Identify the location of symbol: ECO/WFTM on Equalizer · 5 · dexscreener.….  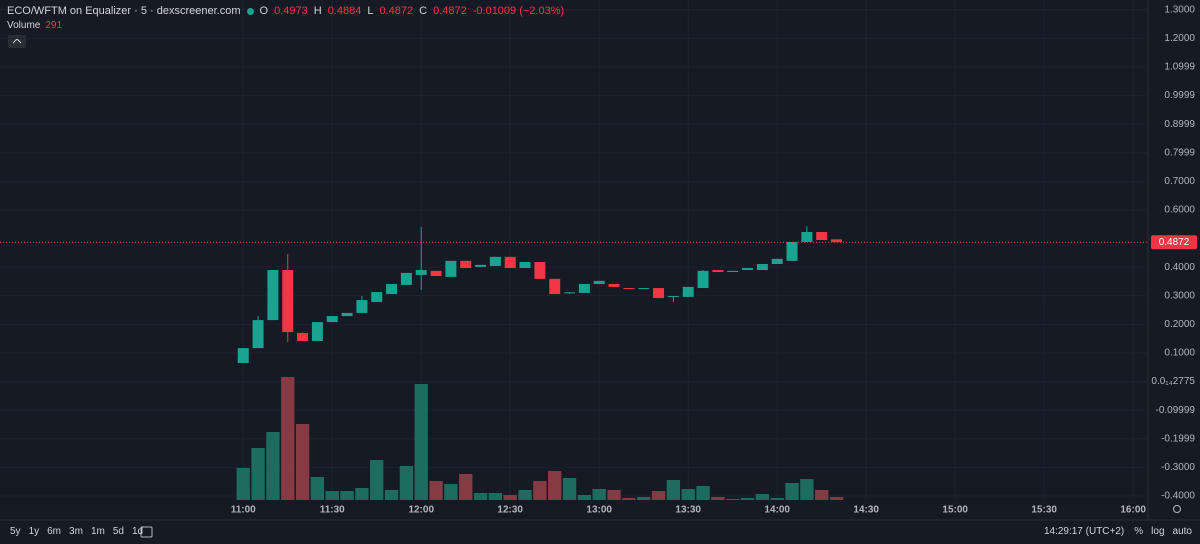
(124, 11).